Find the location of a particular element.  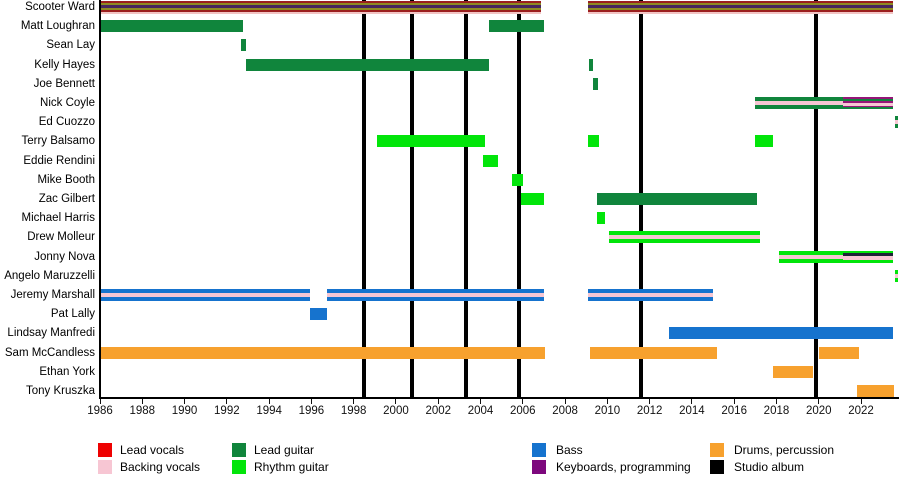

x-axis-tick-label: 1988 is located at coordinates (142, 411).